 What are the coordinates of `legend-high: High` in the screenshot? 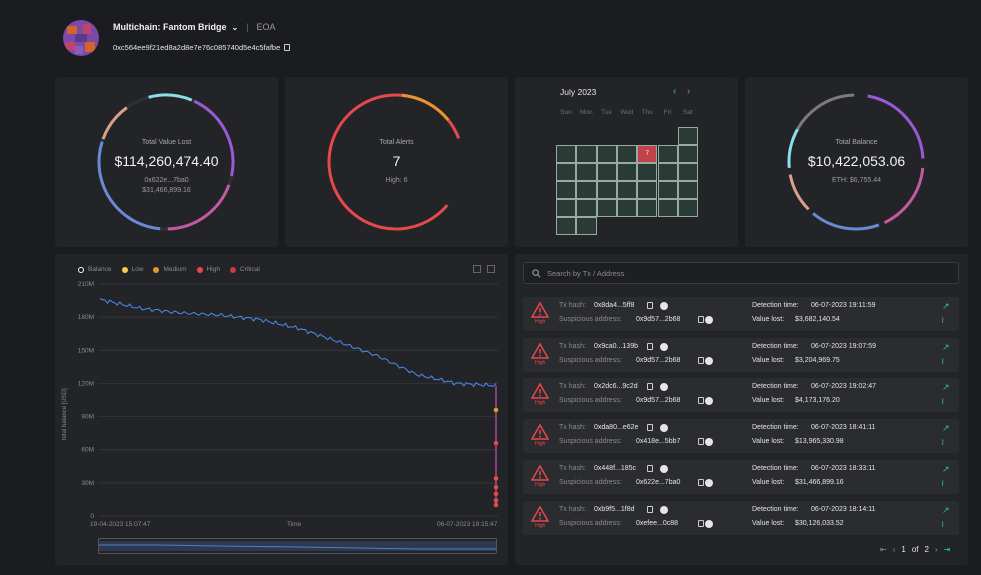 It's located at (208, 269).